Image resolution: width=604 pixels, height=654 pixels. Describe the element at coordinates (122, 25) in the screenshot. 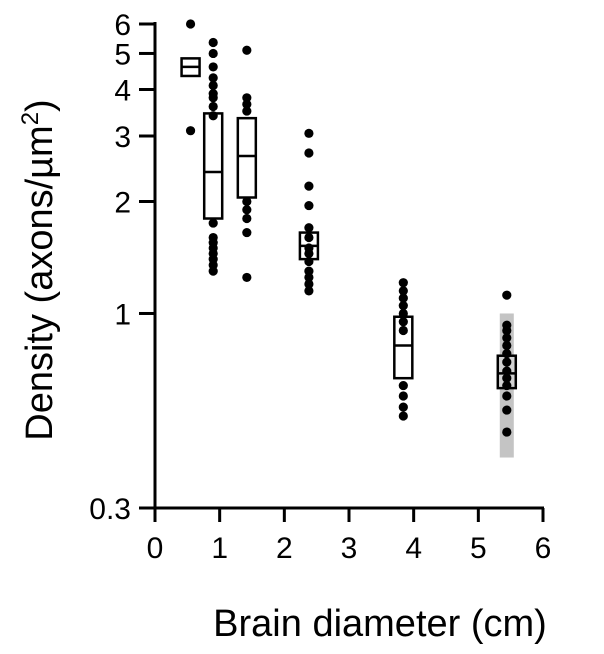

I see `y-tick-label: 6` at that location.